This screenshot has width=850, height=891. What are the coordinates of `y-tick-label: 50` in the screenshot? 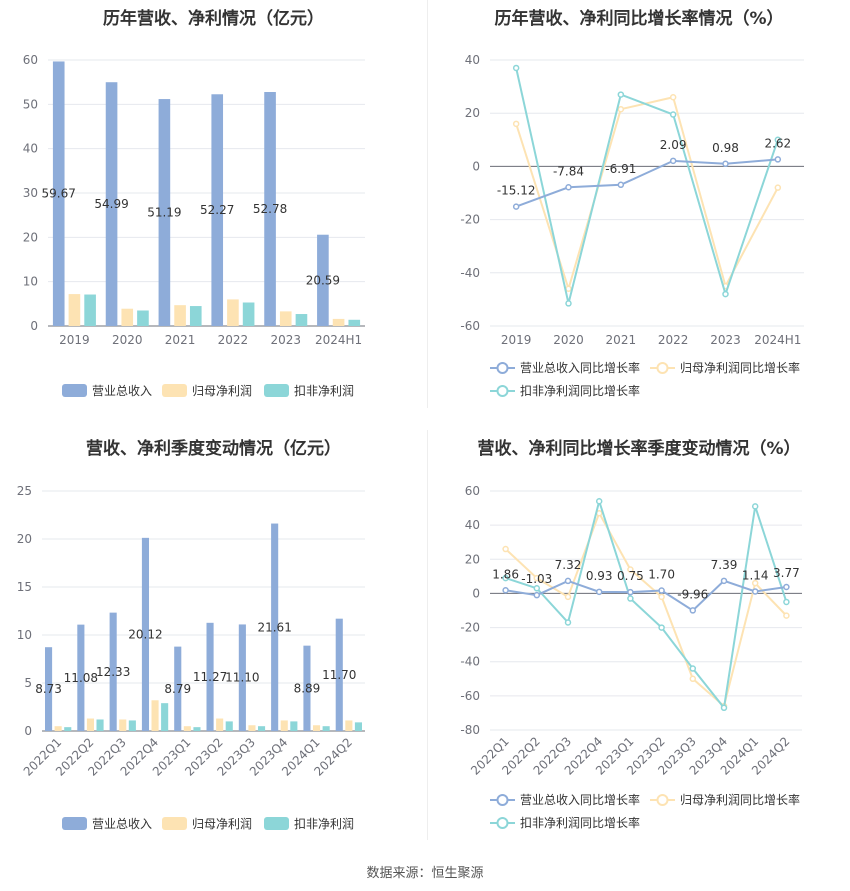 It's located at (30, 104).